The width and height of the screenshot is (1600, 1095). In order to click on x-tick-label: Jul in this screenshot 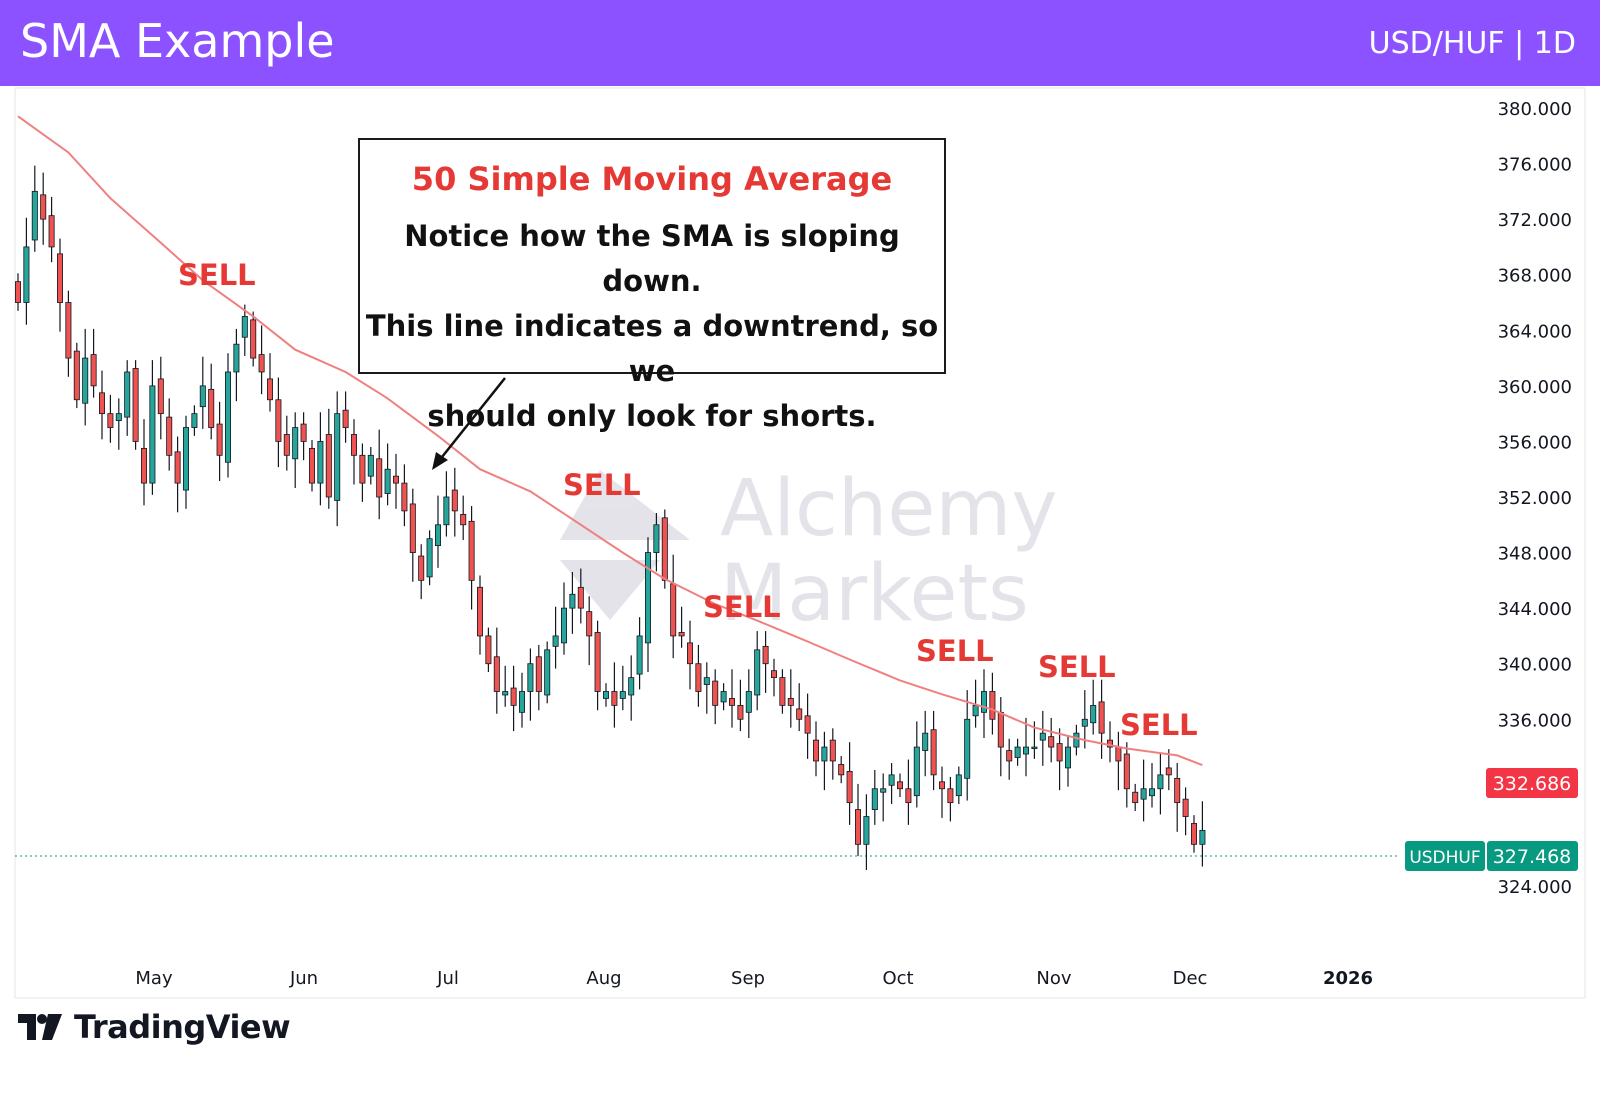, I will do `click(447, 978)`.